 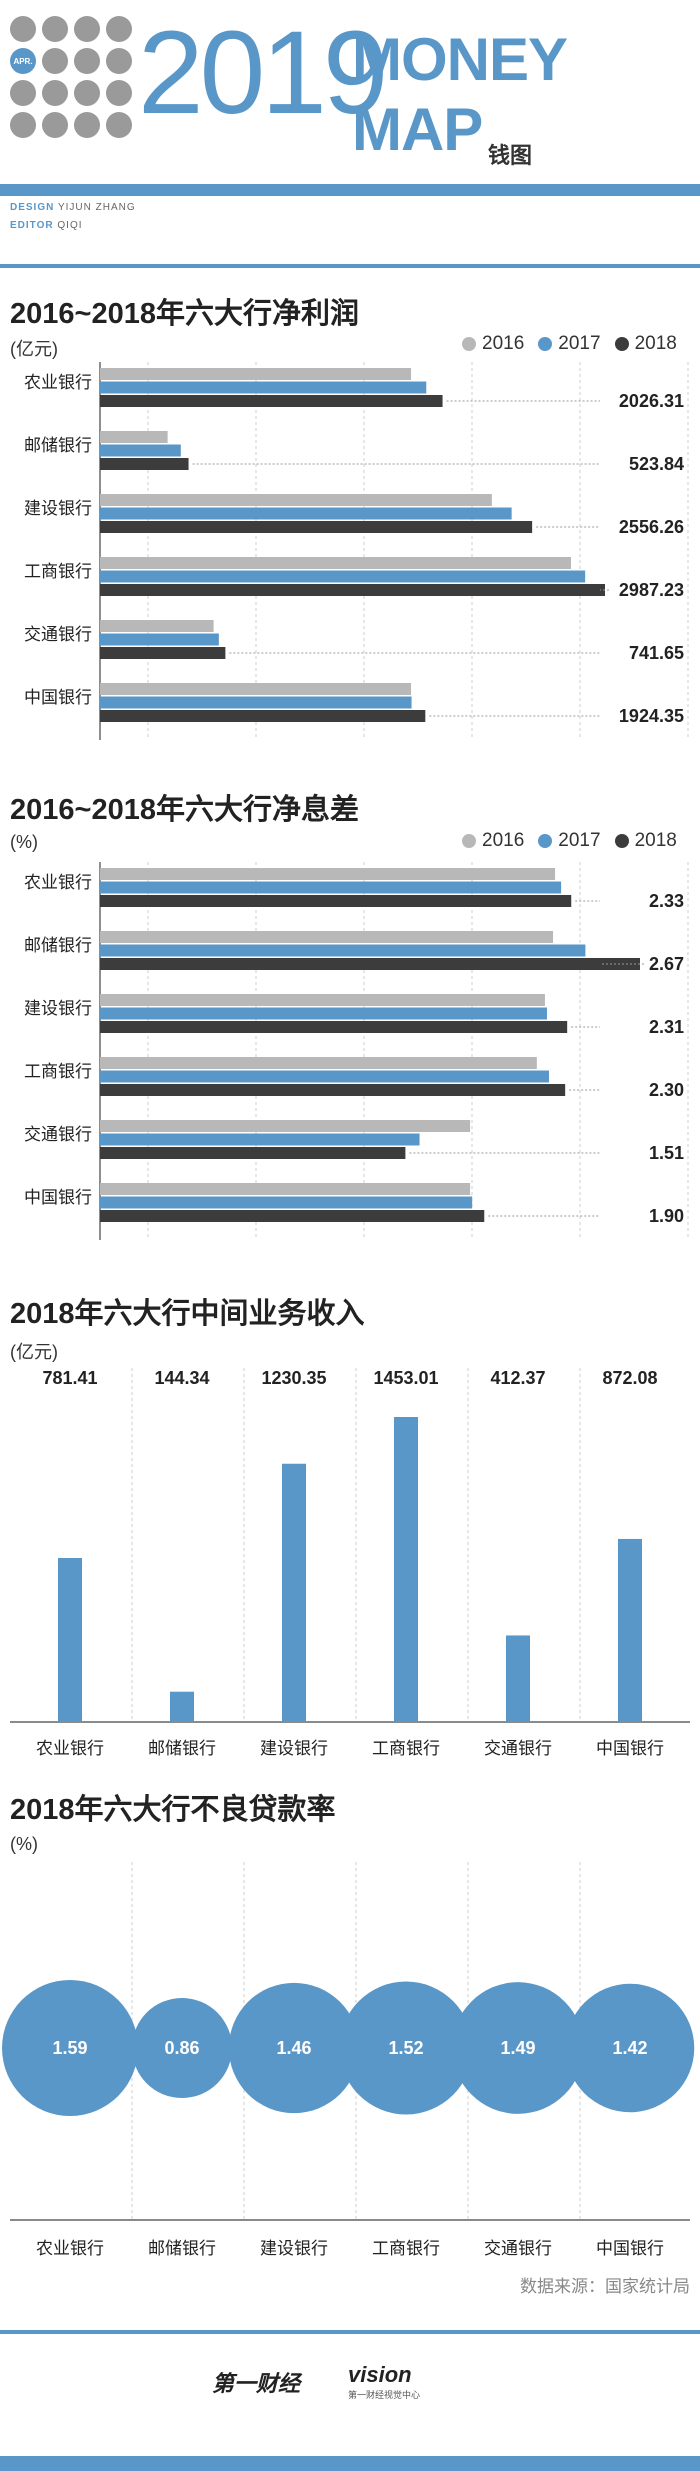 I want to click on chart1-unit: (亿元), so click(x=34, y=349).